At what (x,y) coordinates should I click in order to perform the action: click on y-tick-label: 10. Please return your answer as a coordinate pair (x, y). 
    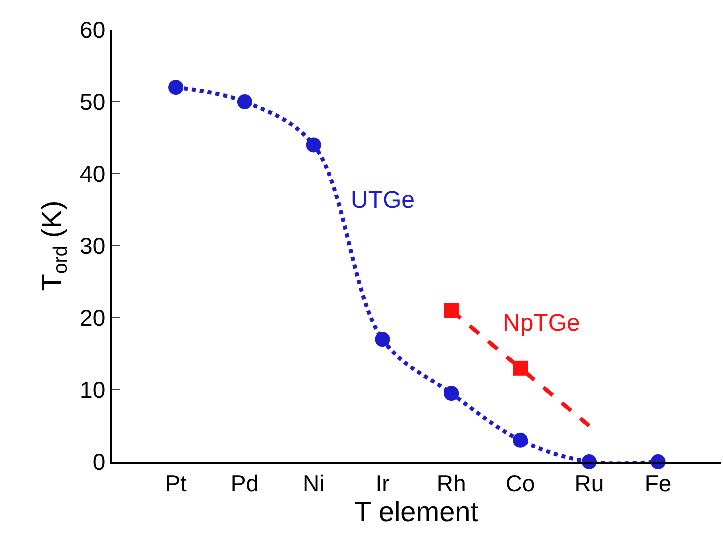
    Looking at the image, I should click on (93, 390).